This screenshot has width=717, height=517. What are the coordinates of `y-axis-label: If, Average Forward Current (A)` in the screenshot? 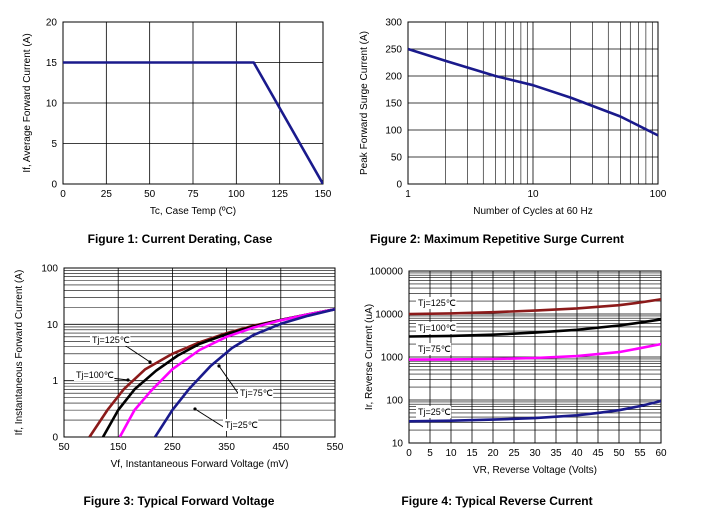 It's located at (27, 102).